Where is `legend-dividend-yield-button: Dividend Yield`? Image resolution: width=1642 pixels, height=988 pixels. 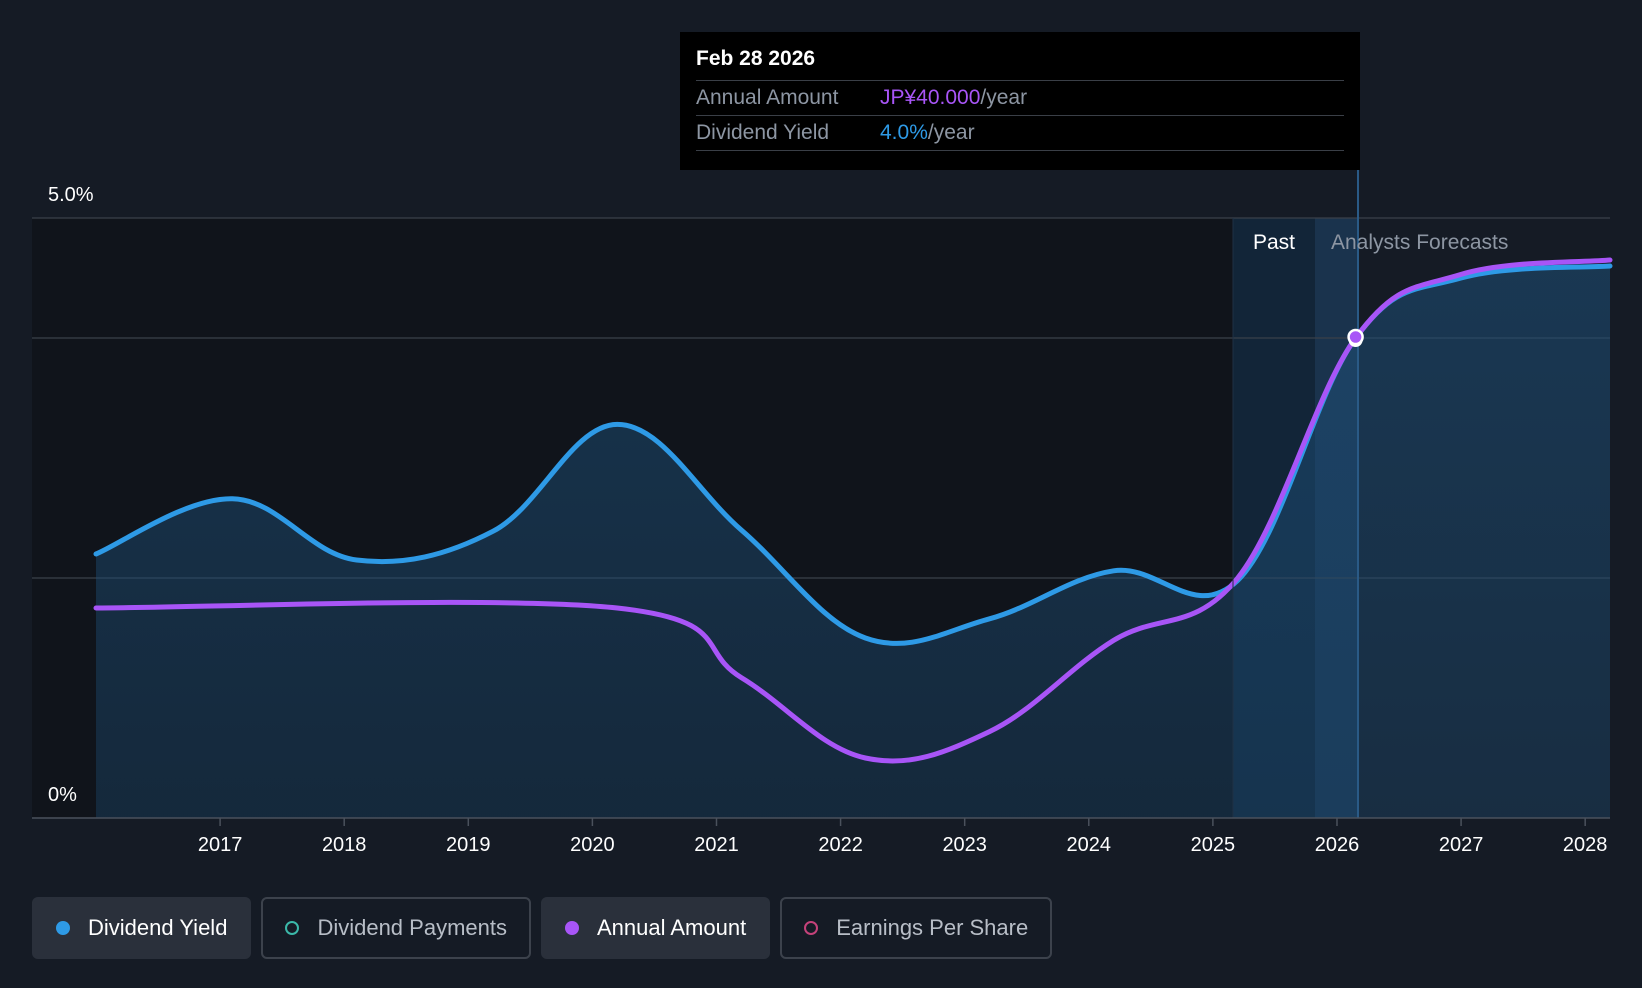 legend-dividend-yield-button: Dividend Yield is located at coordinates (142, 928).